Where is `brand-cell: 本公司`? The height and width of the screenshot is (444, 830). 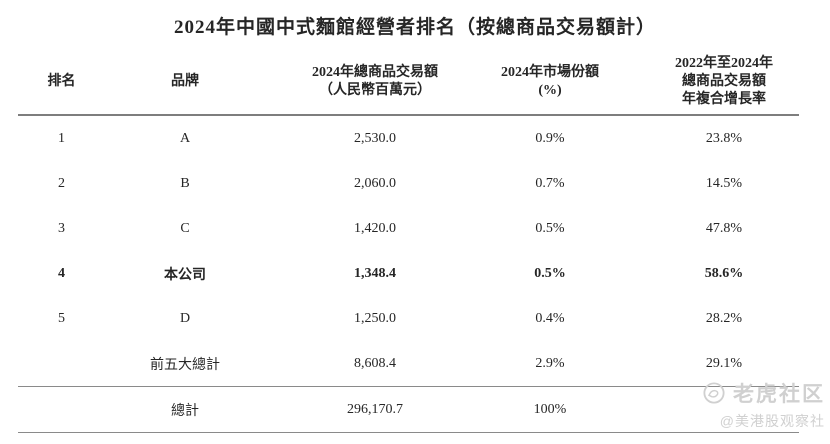 brand-cell: 本公司 is located at coordinates (185, 275).